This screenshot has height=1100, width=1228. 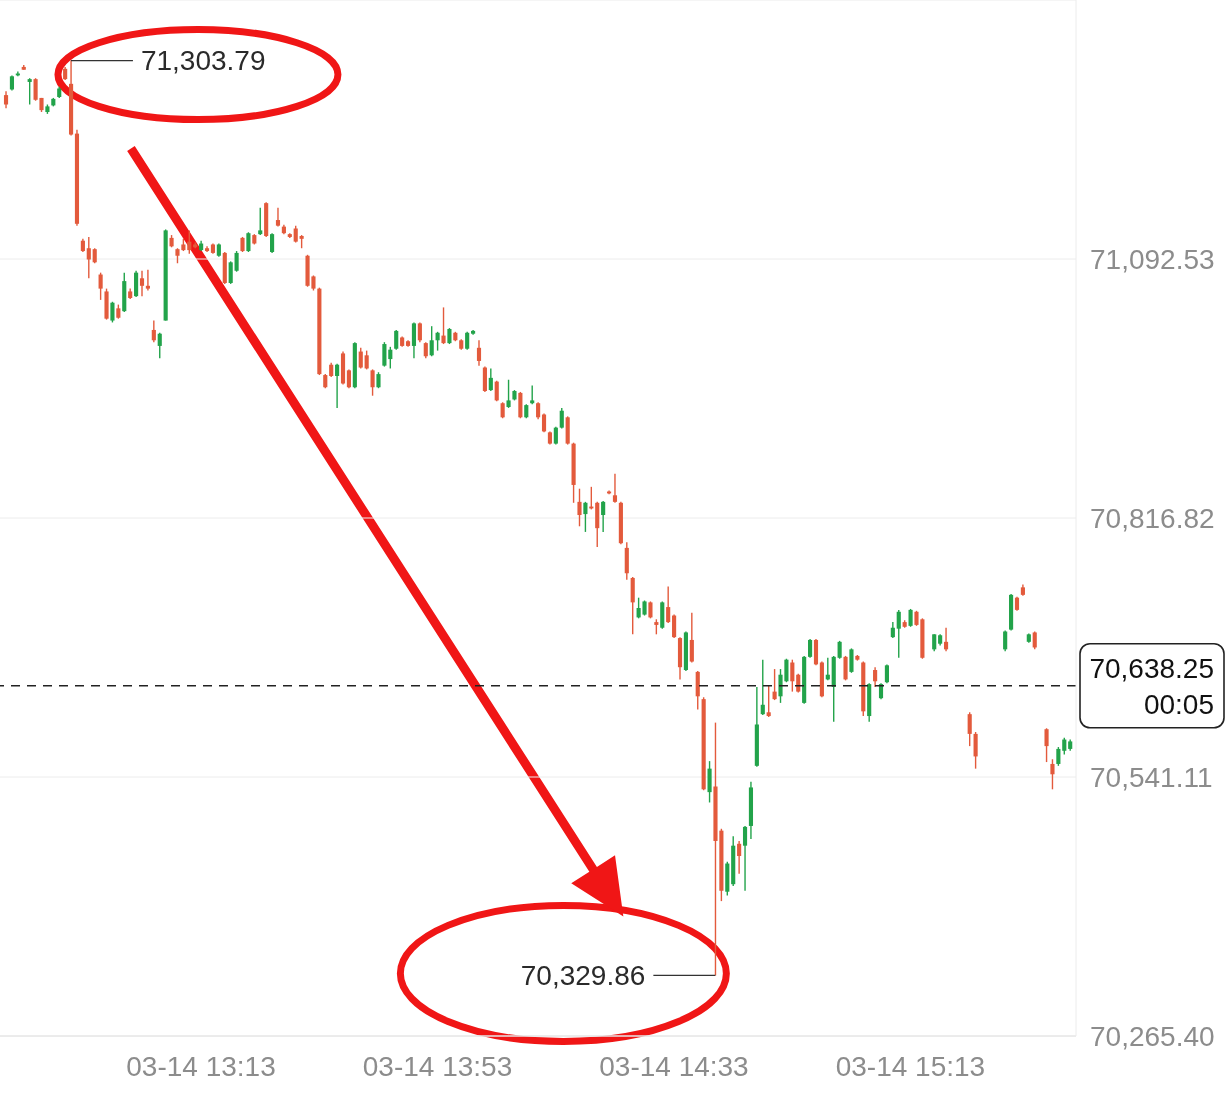 I want to click on x-tick-label: 03-14 13:53, so click(x=437, y=1066).